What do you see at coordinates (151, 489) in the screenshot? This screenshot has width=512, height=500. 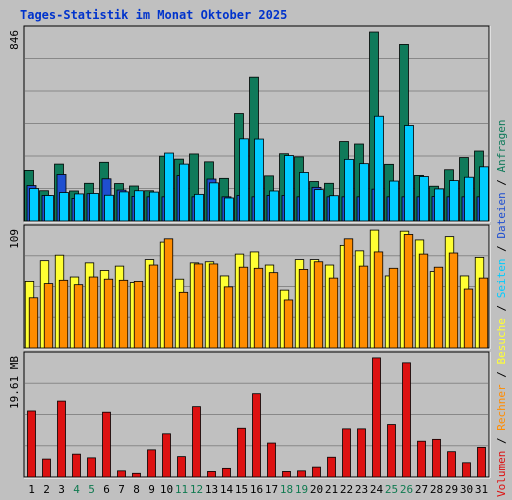 I see `x-tick-label: 9` at bounding box center [151, 489].